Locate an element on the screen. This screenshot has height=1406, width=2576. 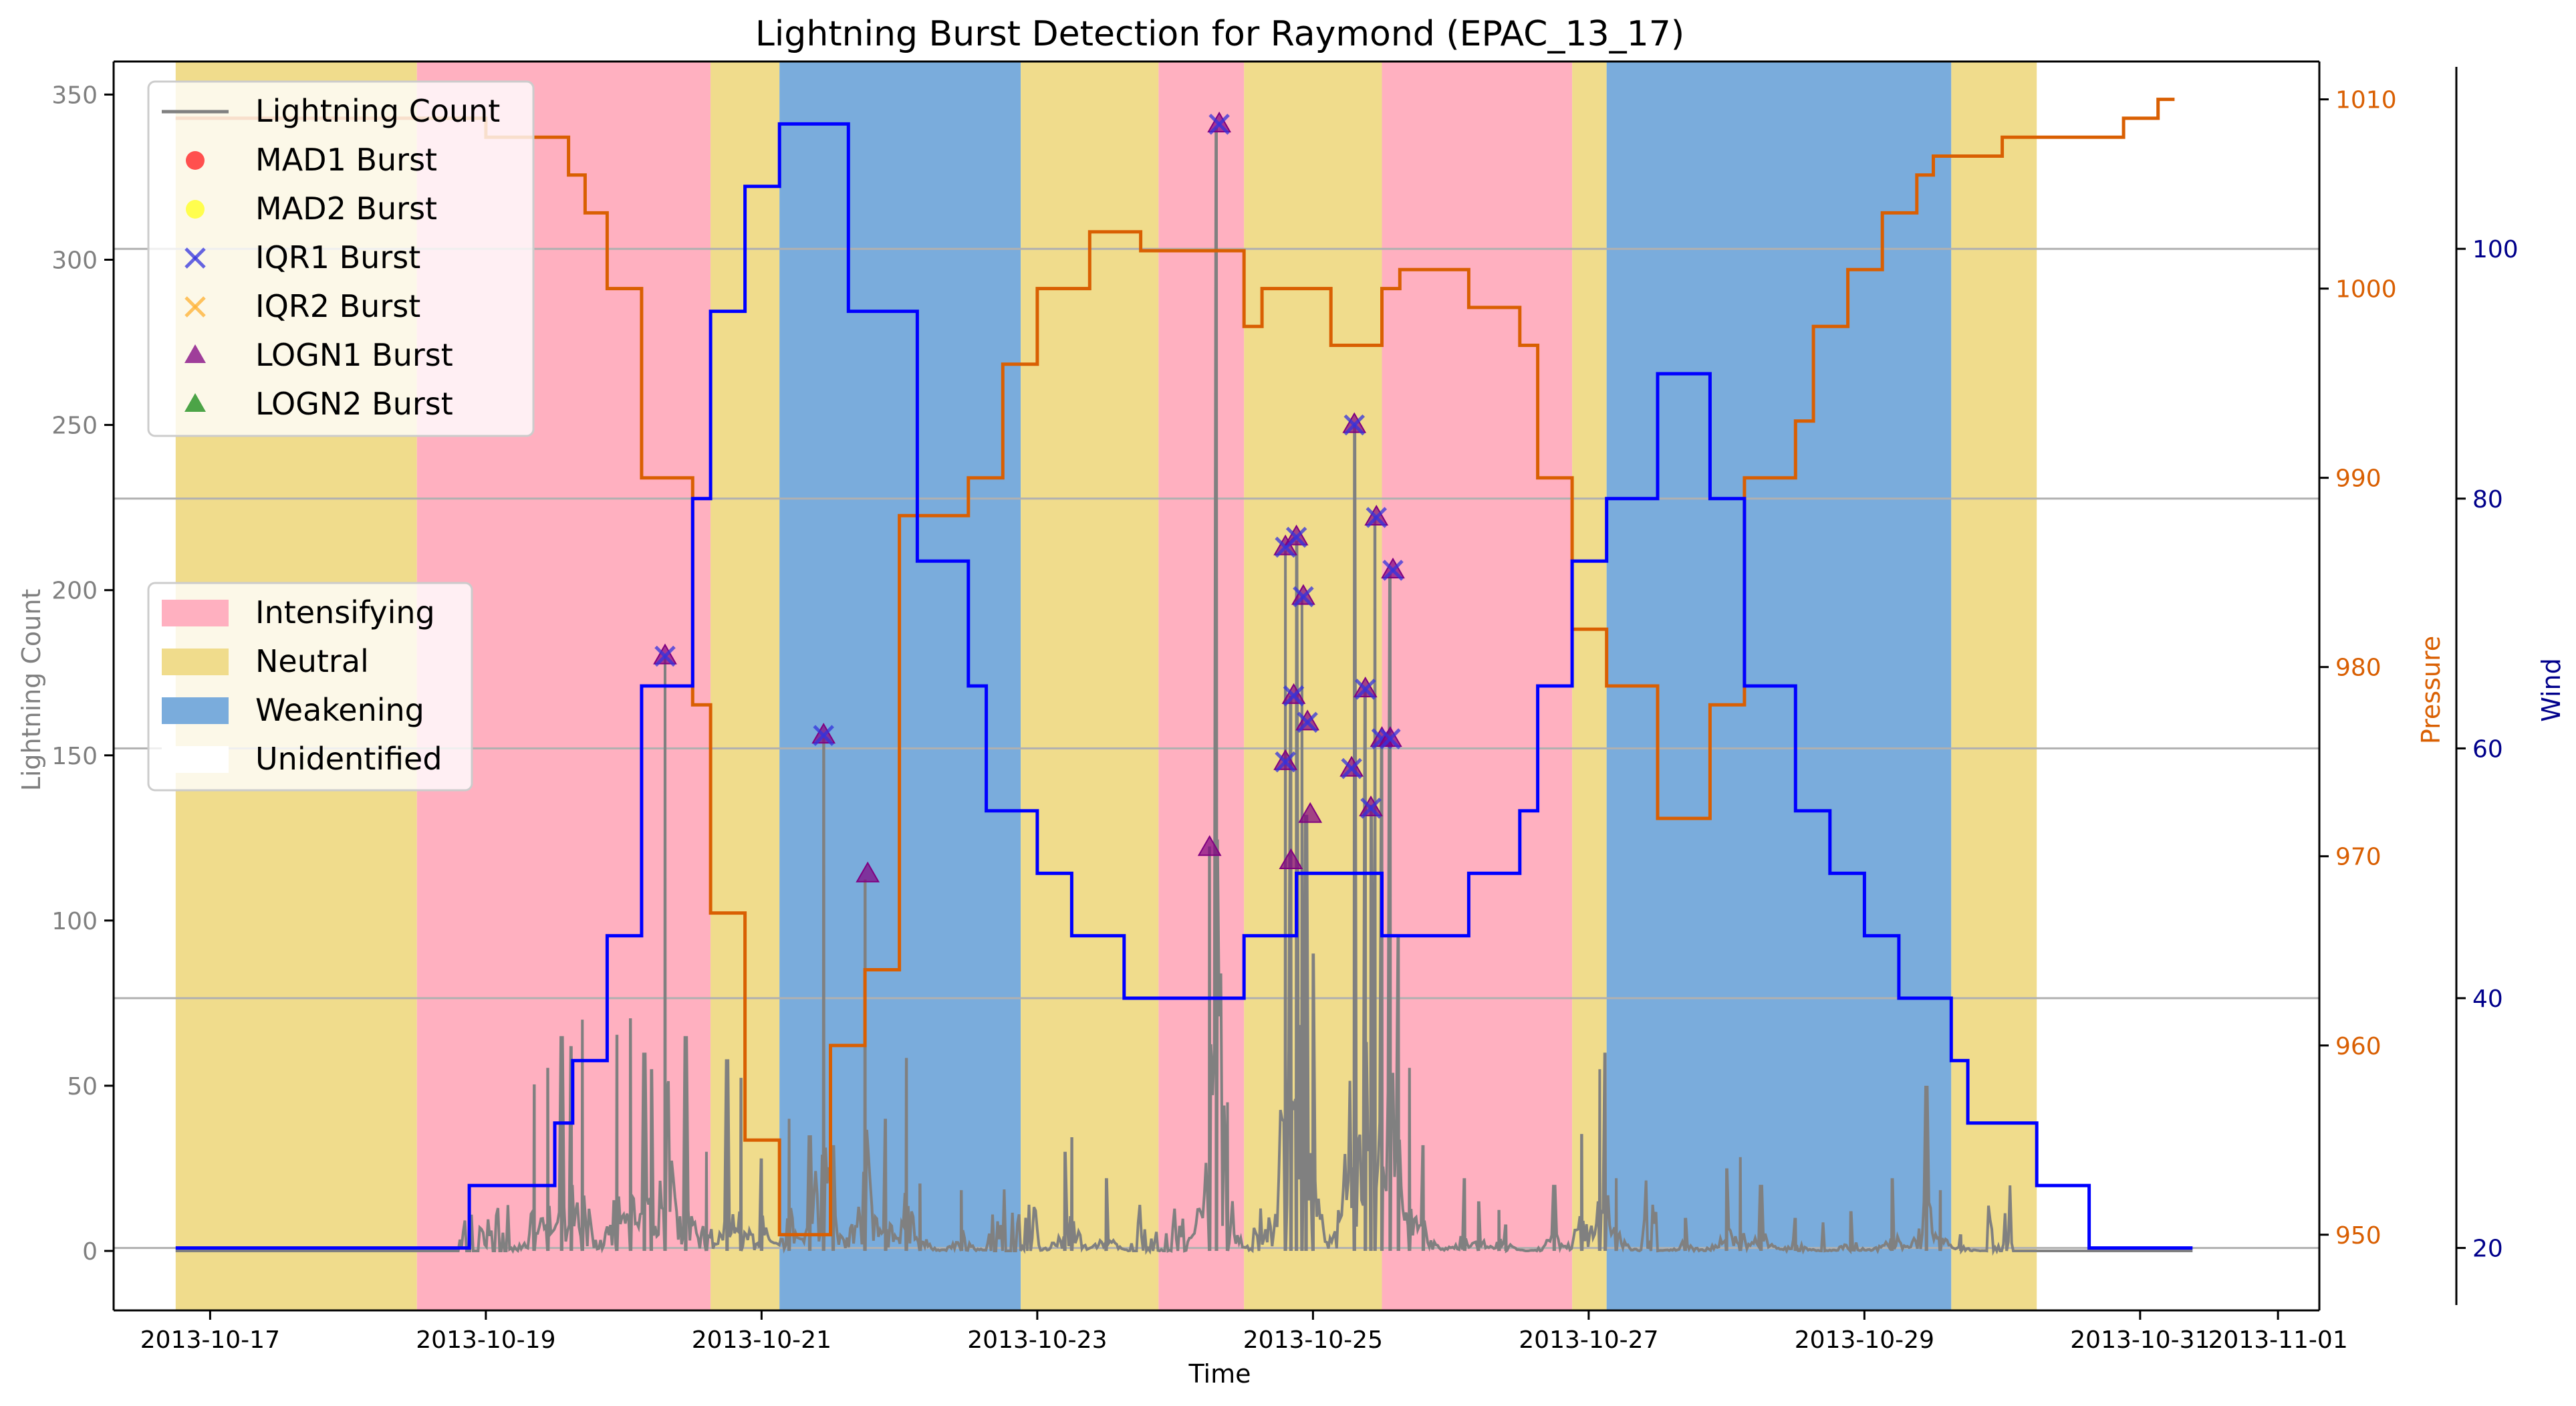
left-tick-label: 0 is located at coordinates (90, 1252).